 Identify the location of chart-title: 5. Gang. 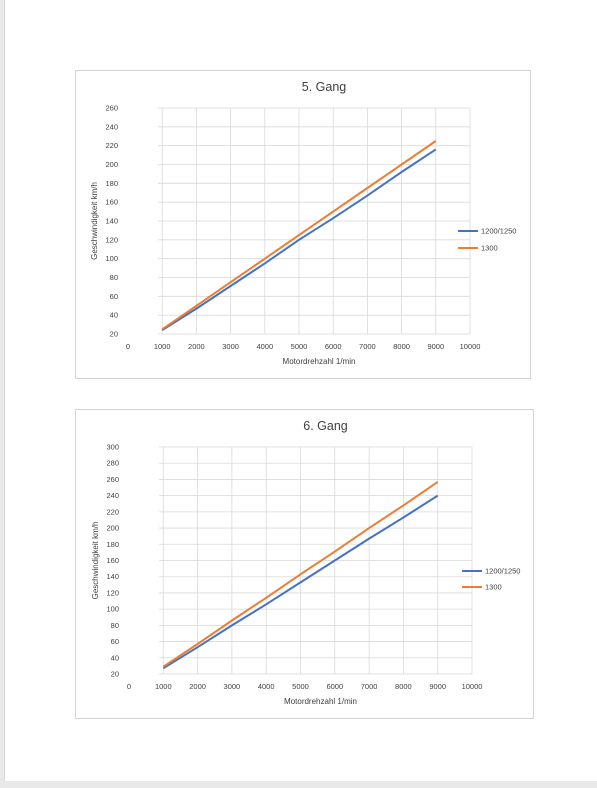
(324, 87).